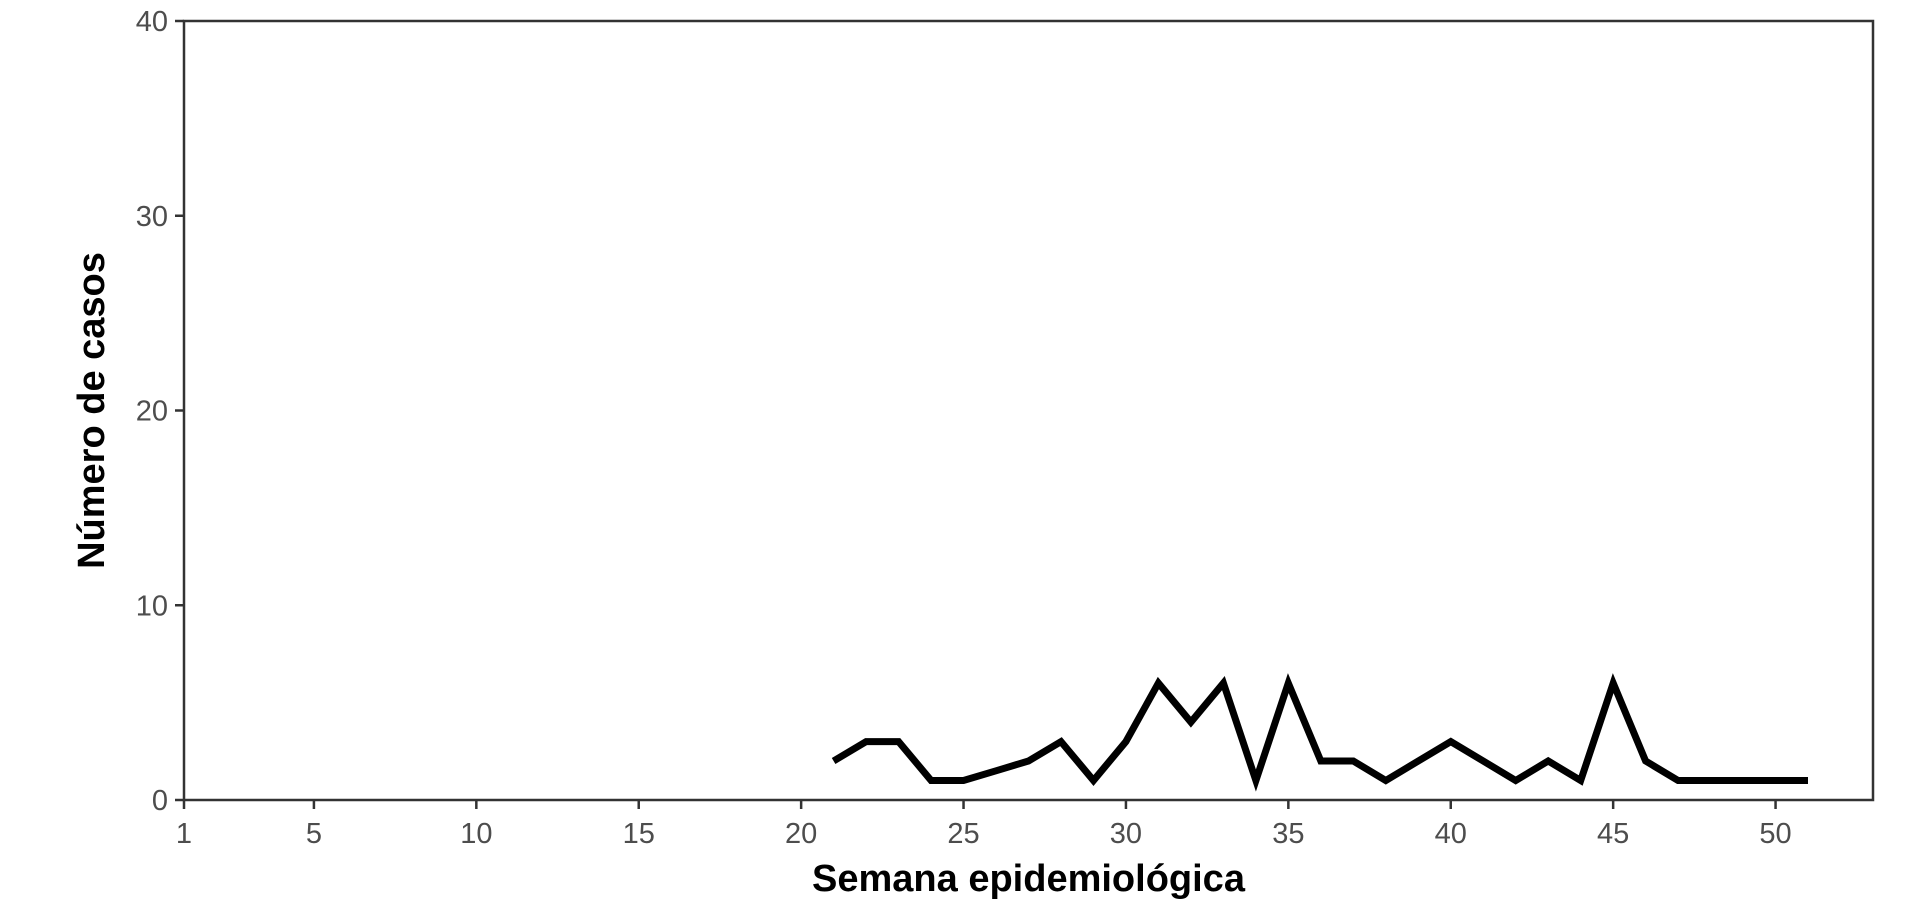 This screenshot has width=1920, height=921. What do you see at coordinates (152, 606) in the screenshot?
I see `y-tick-label: 10` at bounding box center [152, 606].